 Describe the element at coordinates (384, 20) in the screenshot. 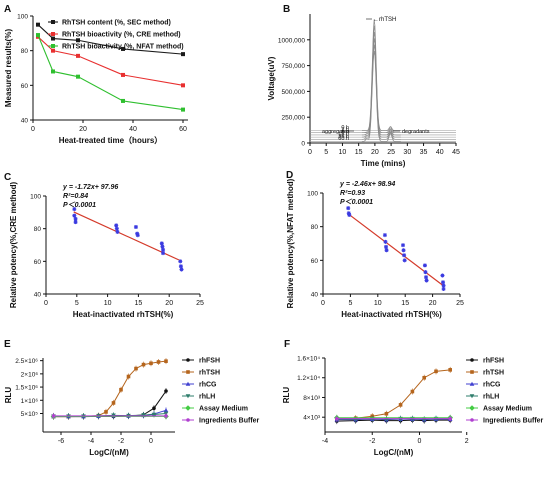

I see `peak-label: ←rhTSH` at that location.